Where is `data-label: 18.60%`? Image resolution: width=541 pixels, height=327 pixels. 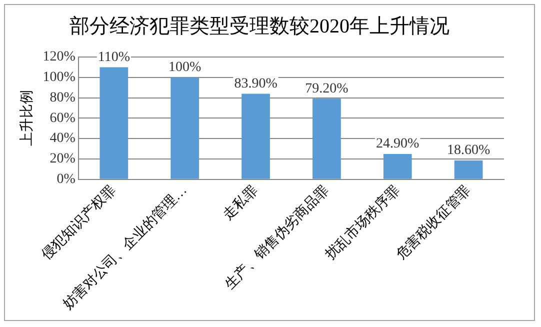
data-label: 18.60% is located at coordinates (468, 150).